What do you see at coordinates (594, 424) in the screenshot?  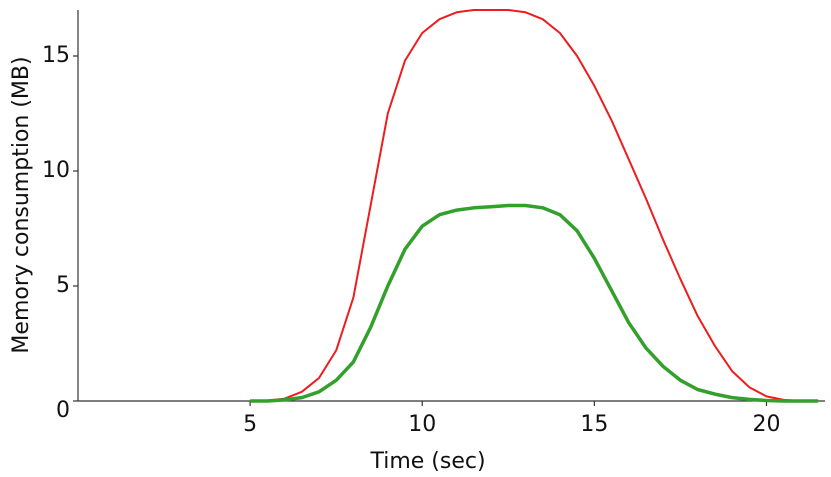 I see `x-tick-label: 15` at bounding box center [594, 424].